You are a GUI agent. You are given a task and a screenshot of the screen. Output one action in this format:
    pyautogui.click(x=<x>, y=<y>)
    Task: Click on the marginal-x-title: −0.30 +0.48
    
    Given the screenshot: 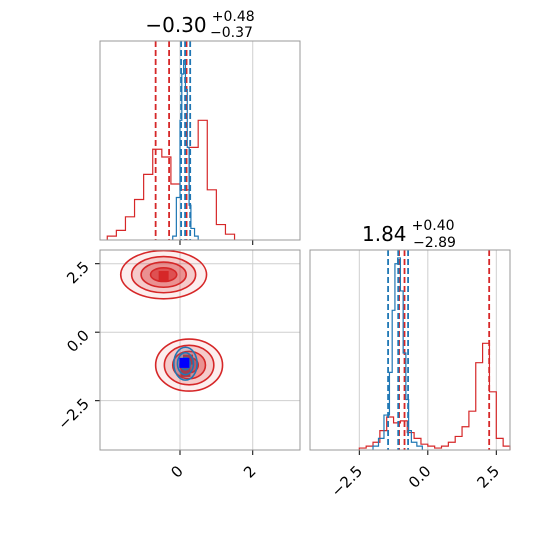 What is the action you would take?
    pyautogui.click(x=199, y=23)
    